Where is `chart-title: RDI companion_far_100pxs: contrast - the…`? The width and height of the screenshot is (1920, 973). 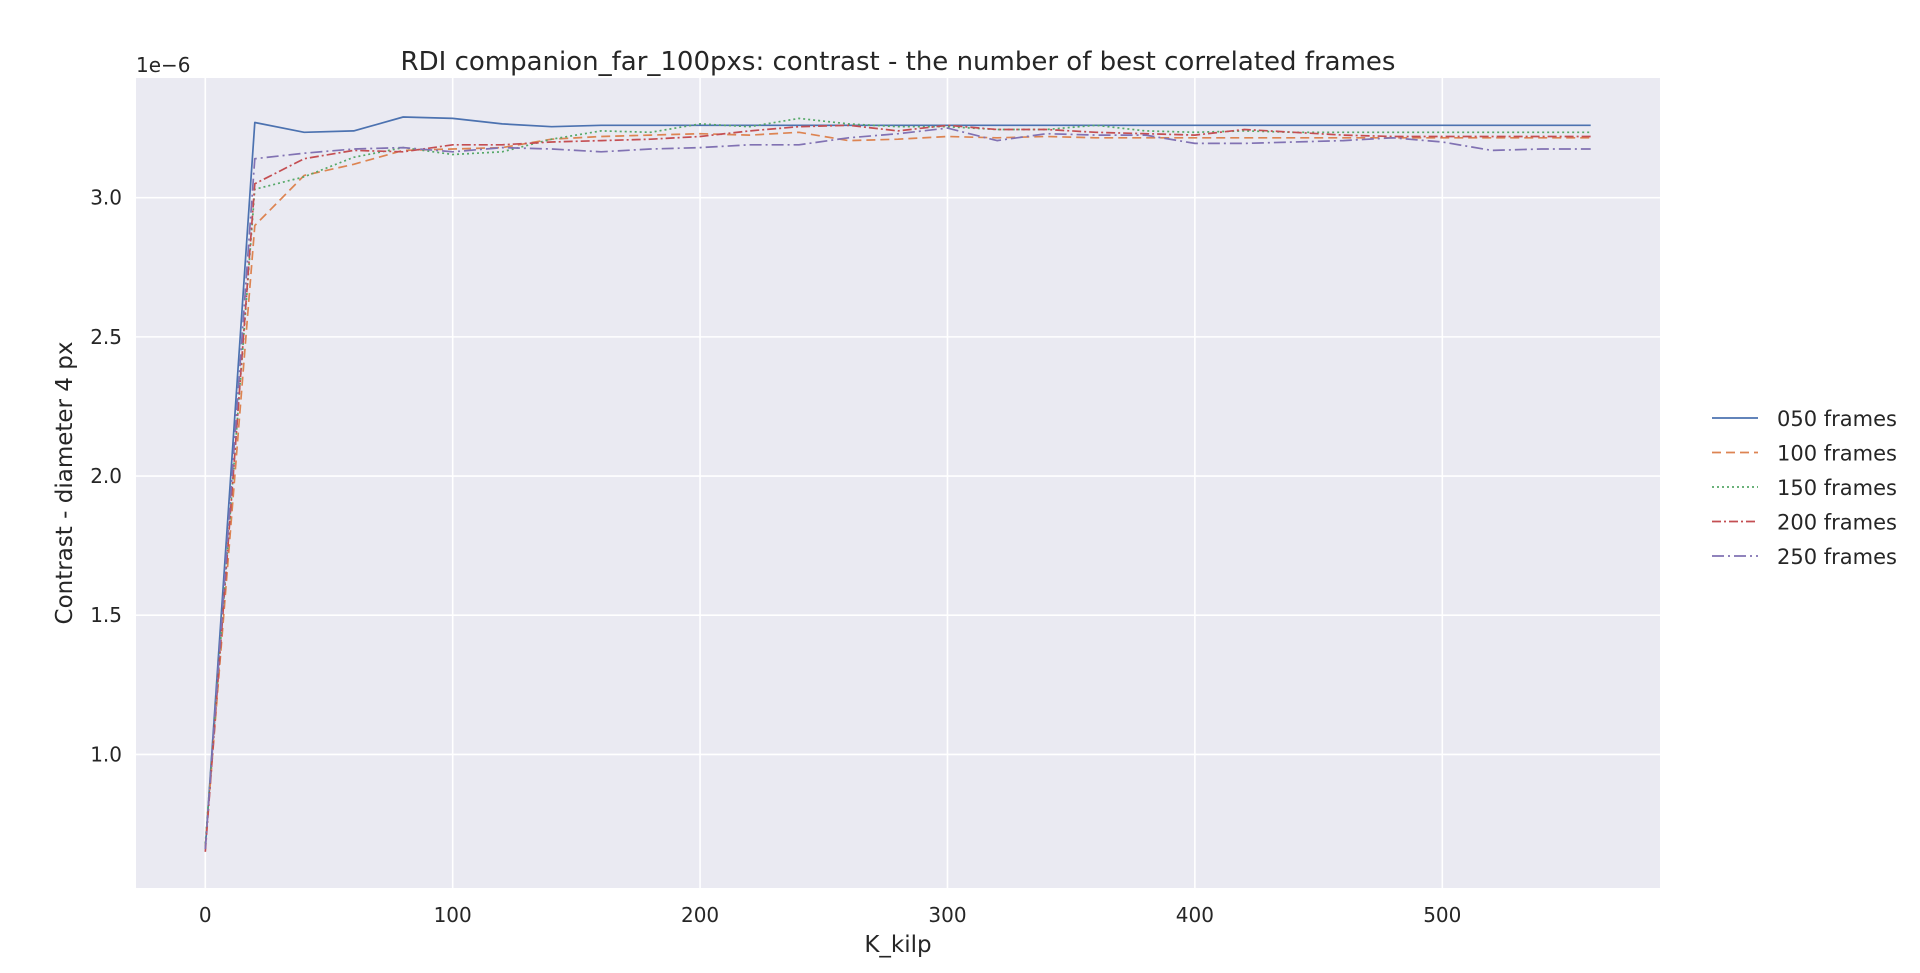 chart-title: RDI companion_far_100pxs: contrast - the… is located at coordinates (898, 62).